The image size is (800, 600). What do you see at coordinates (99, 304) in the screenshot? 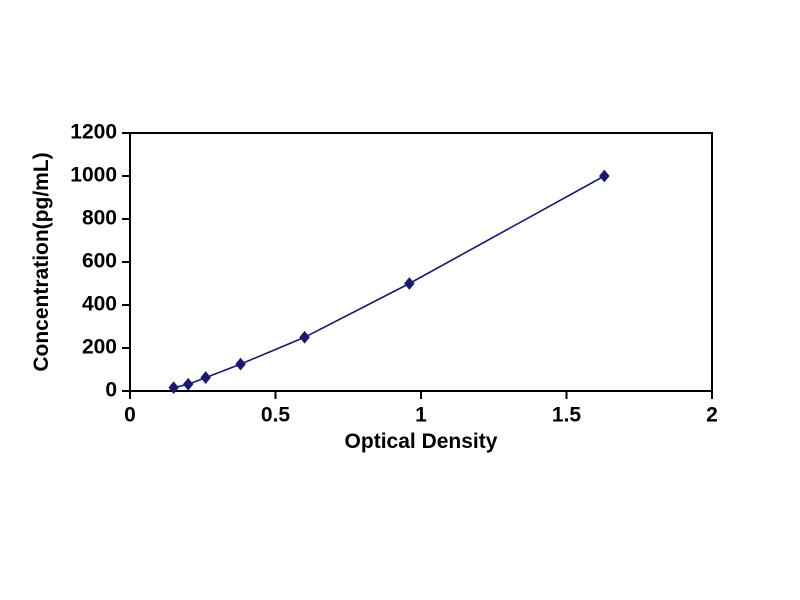
I see `y-tick-label: 400` at bounding box center [99, 304].